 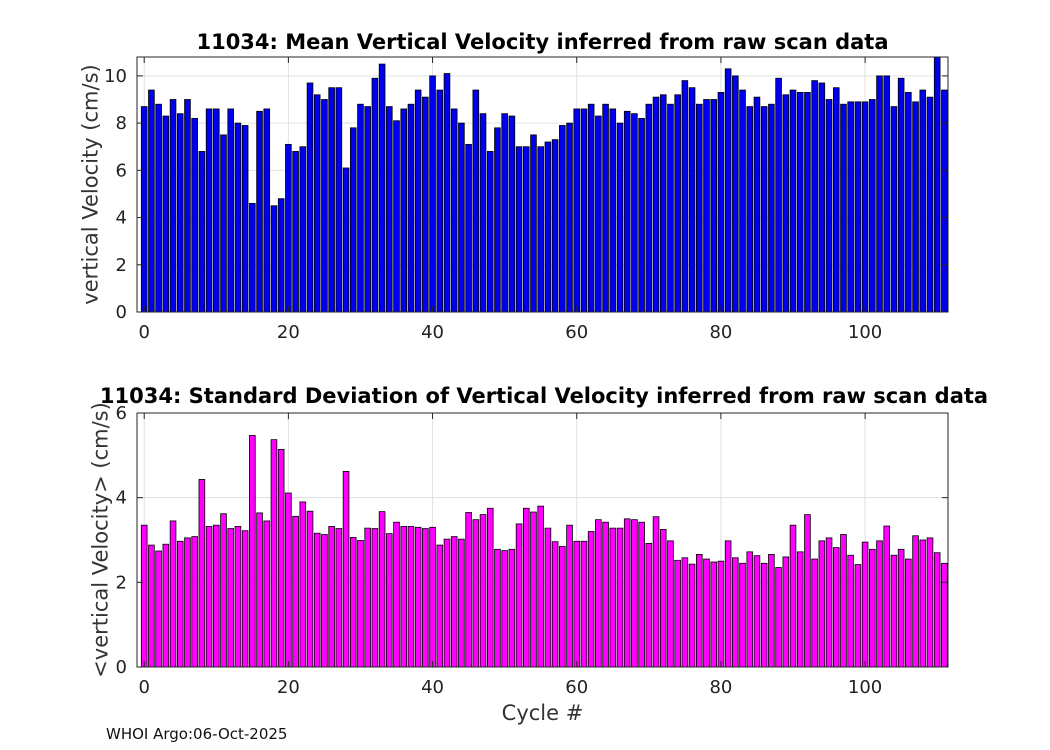 I want to click on x-tick-label: 0, so click(x=143, y=332).